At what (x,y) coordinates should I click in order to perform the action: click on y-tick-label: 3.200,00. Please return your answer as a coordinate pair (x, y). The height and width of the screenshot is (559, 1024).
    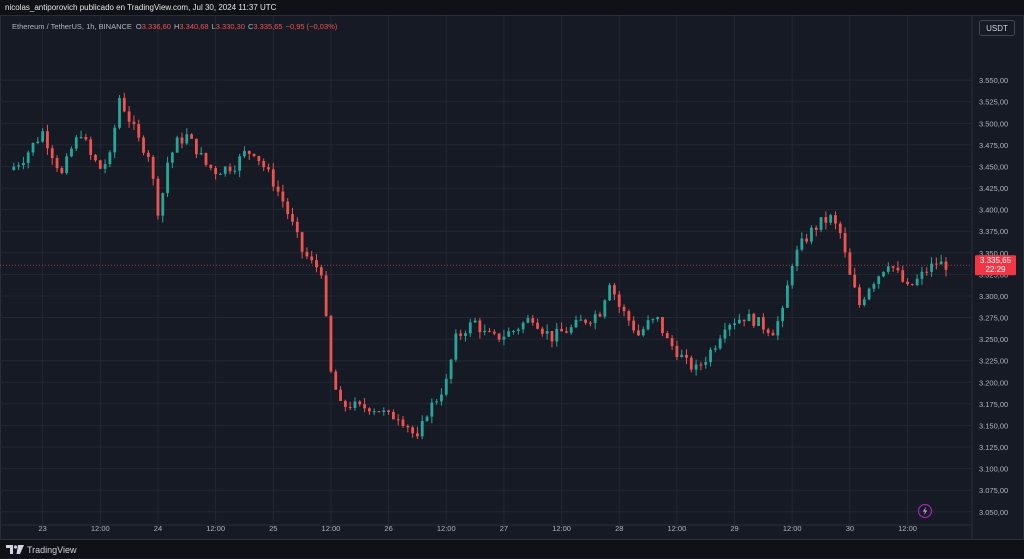
    Looking at the image, I should click on (993, 382).